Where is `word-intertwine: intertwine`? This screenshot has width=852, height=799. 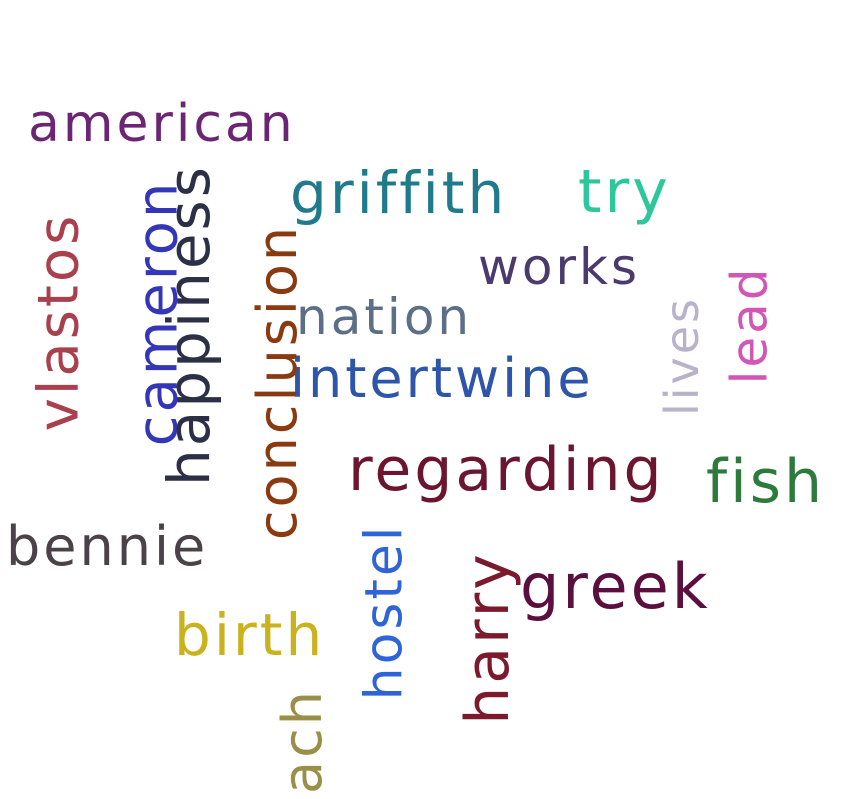 word-intertwine: intertwine is located at coordinates (442, 378).